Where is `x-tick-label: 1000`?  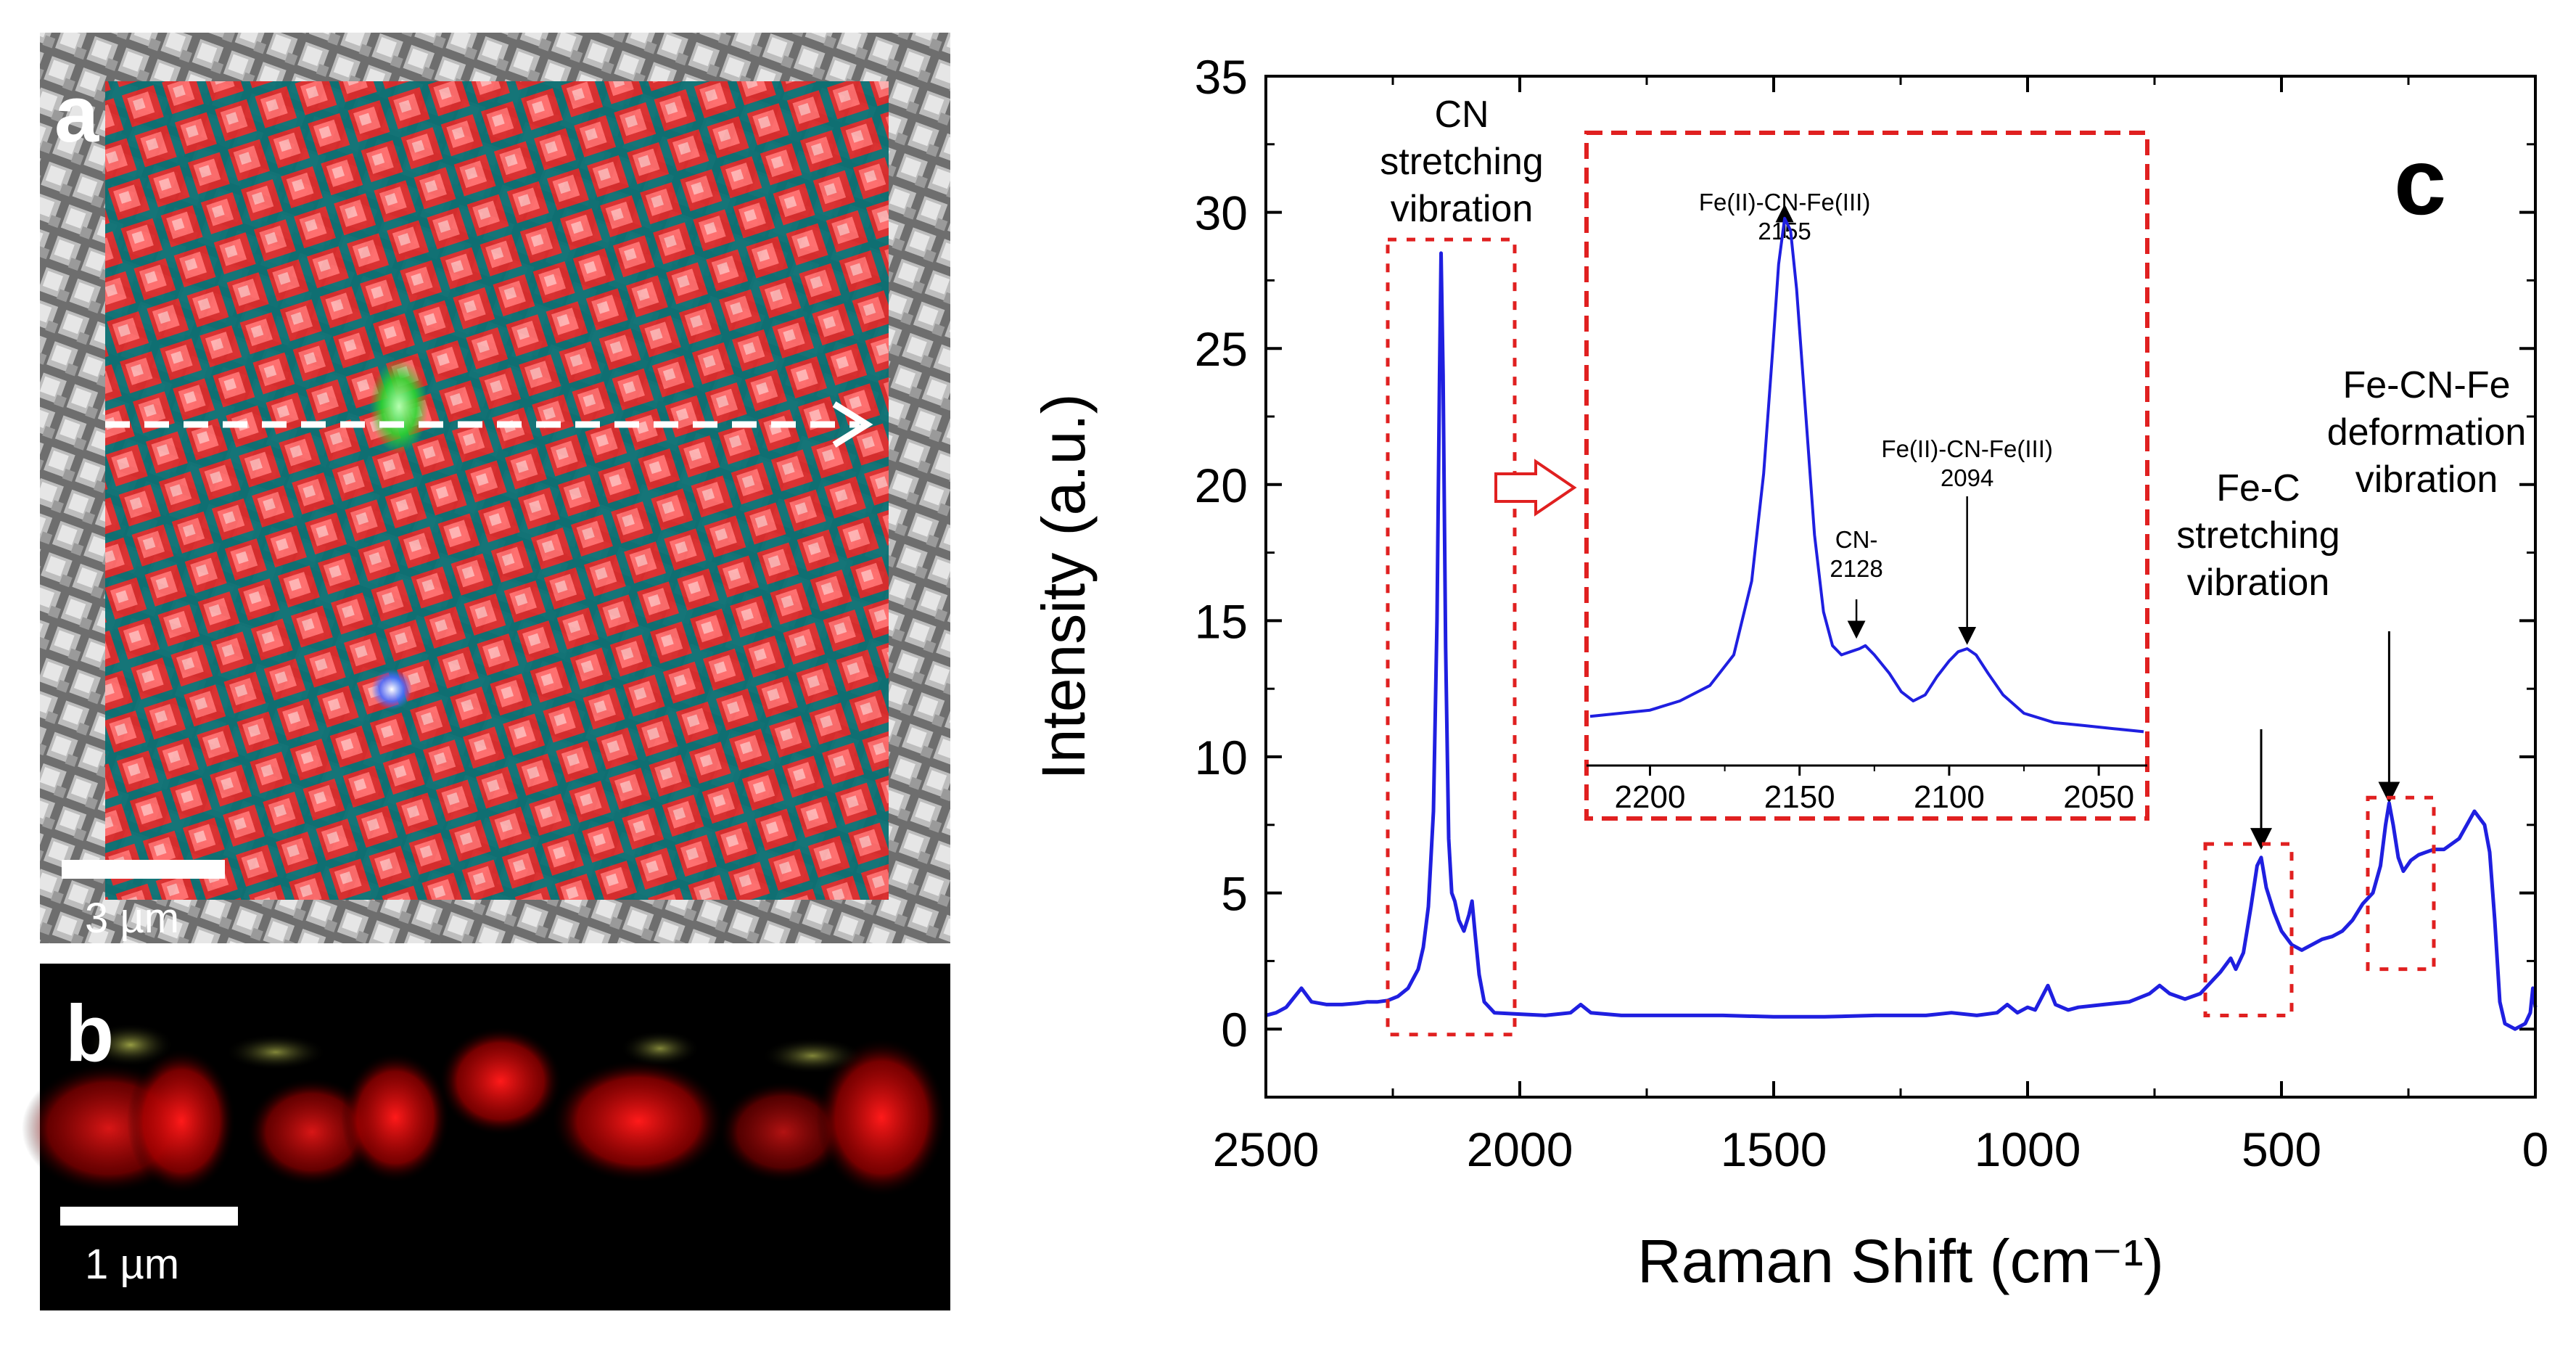
x-tick-label: 1000 is located at coordinates (2028, 1149).